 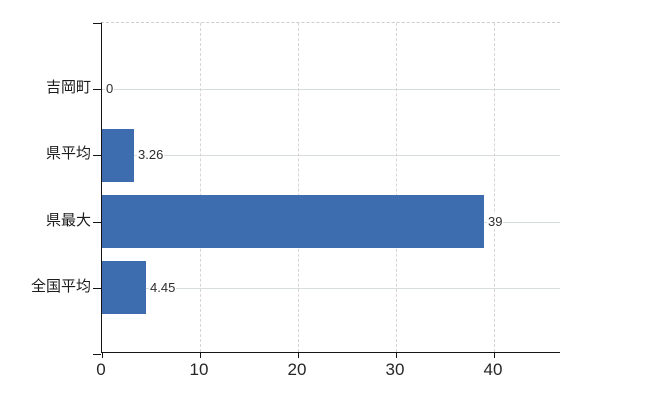 I want to click on category-label: 全国平均, so click(x=60, y=286).